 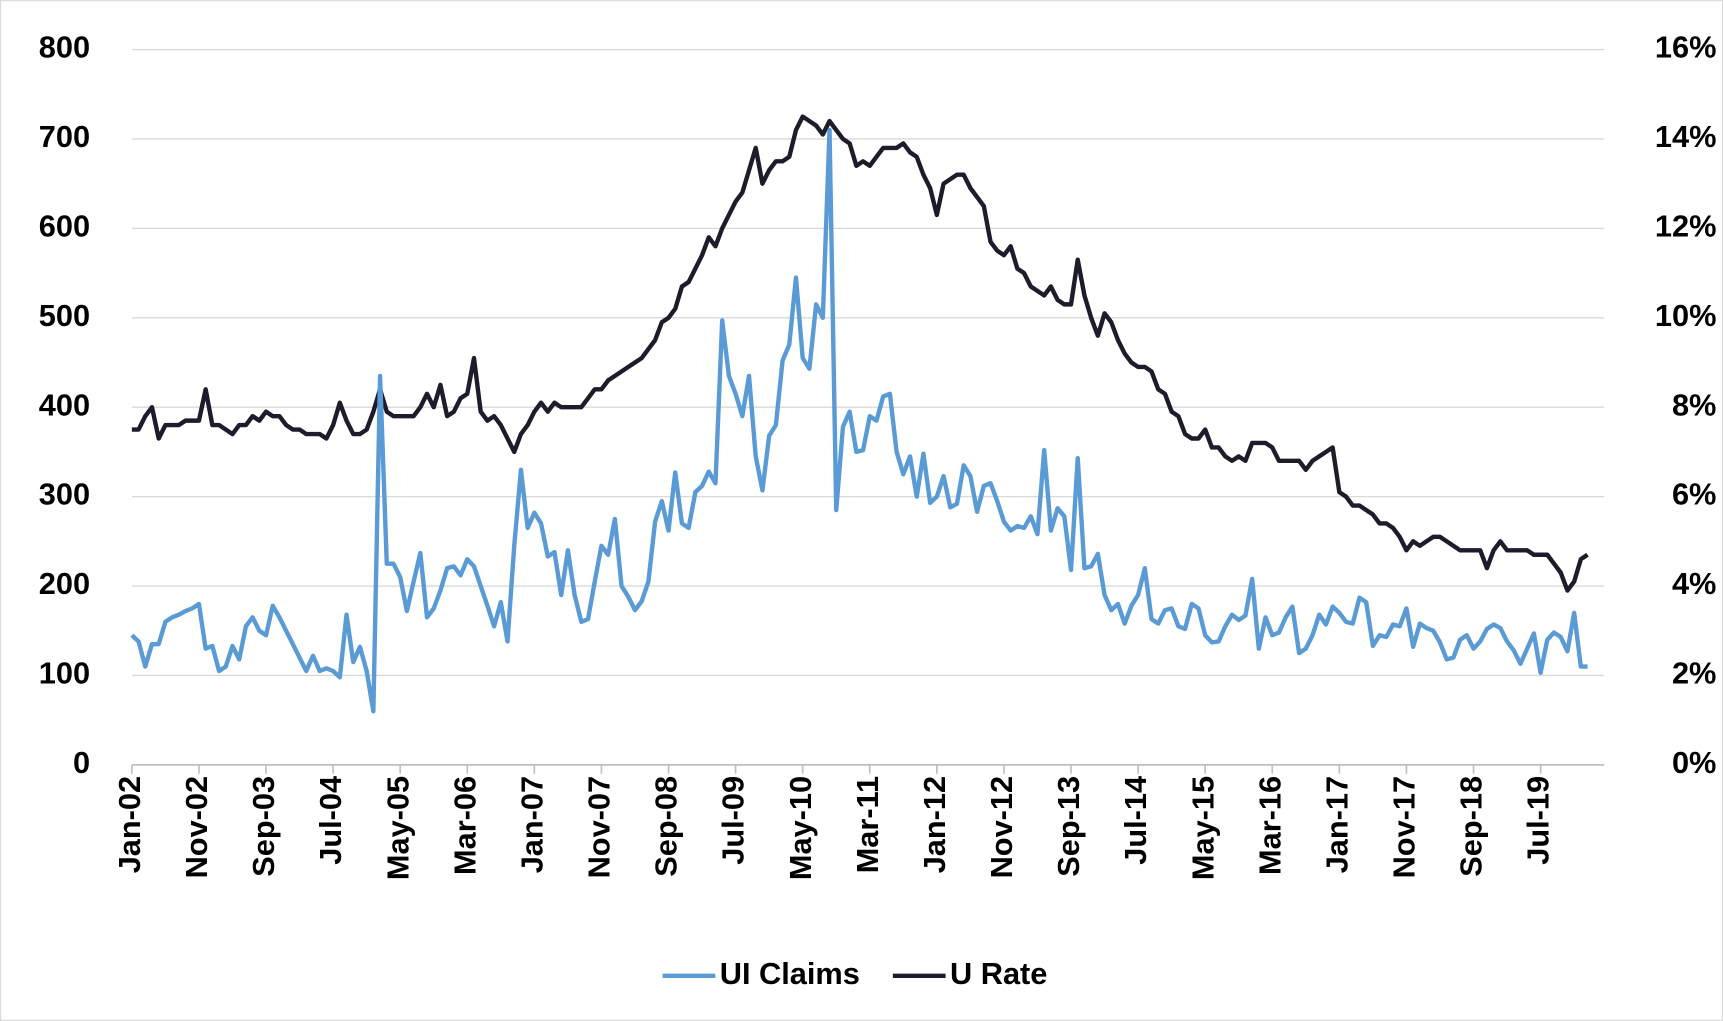 What do you see at coordinates (1694, 494) in the screenshot?
I see `y2-tick-label: 6%` at bounding box center [1694, 494].